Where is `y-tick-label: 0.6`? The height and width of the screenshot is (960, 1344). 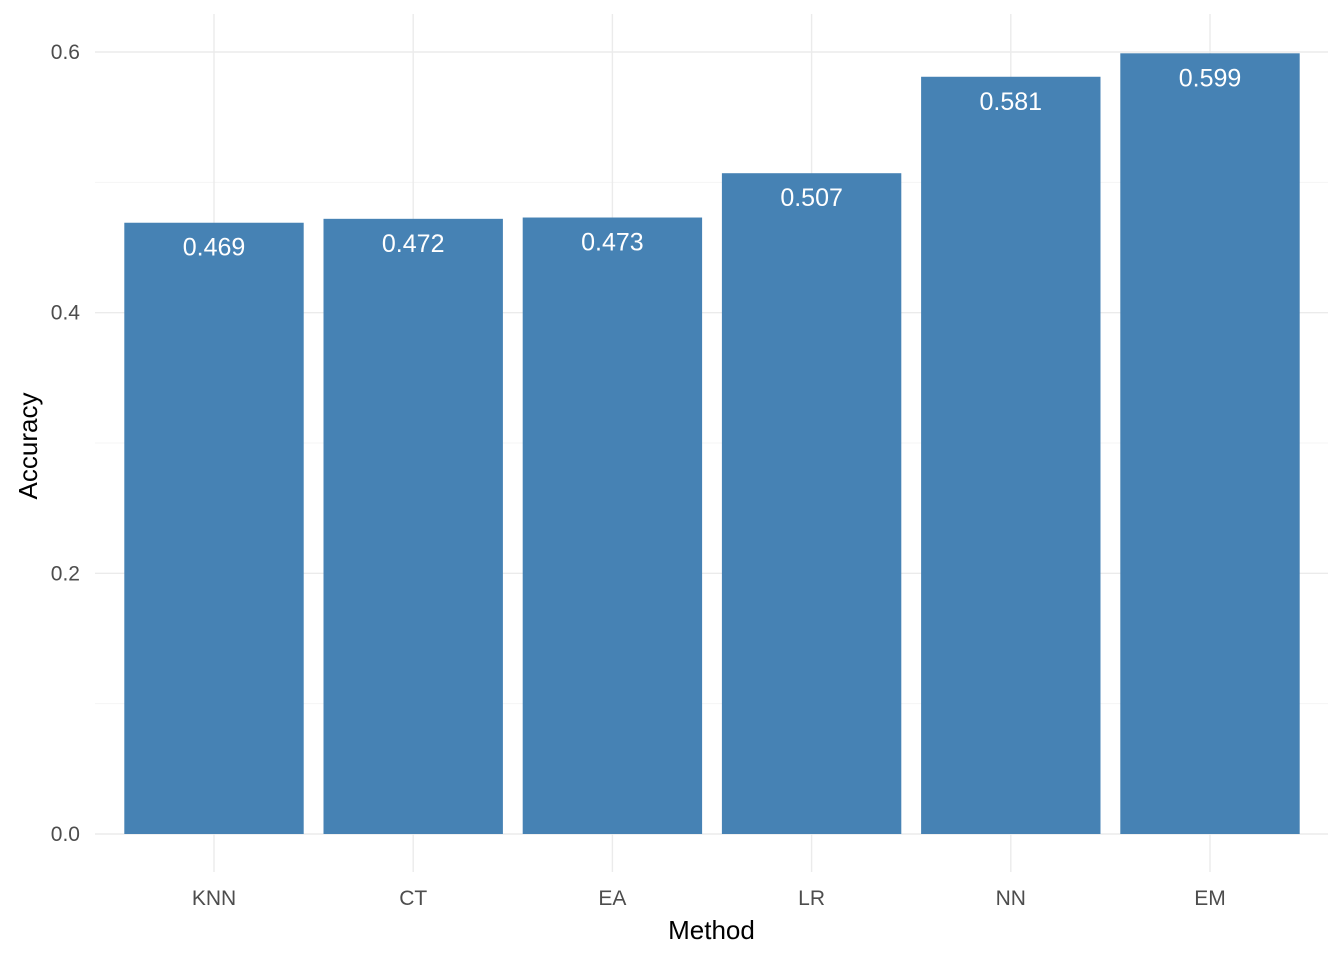 y-tick-label: 0.6 is located at coordinates (65, 52).